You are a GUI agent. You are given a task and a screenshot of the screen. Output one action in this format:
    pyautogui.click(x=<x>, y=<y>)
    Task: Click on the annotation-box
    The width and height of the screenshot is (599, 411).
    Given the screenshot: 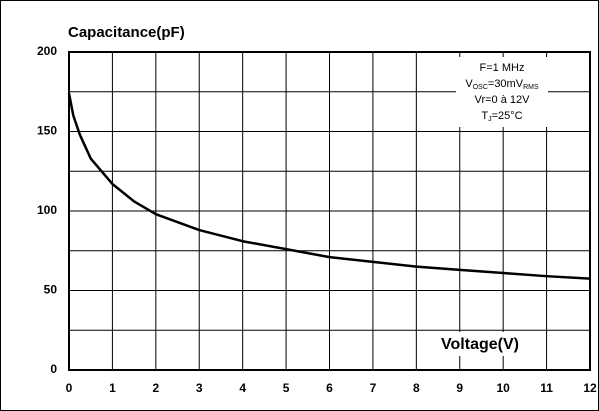 What is the action you would take?
    pyautogui.click(x=502, y=92)
    